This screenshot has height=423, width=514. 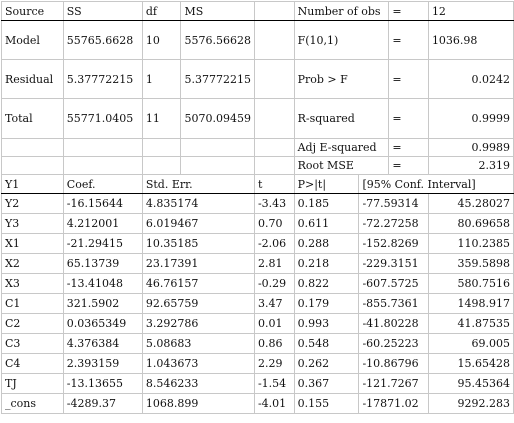 I want to click on coef-p: 0.218, so click(x=326, y=263).